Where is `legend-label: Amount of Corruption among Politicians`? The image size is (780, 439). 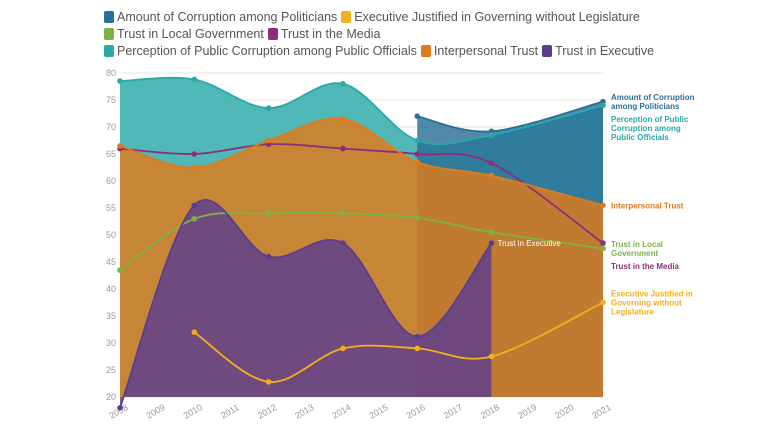
legend-label: Amount of Corruption among Politicians is located at coordinates (227, 17).